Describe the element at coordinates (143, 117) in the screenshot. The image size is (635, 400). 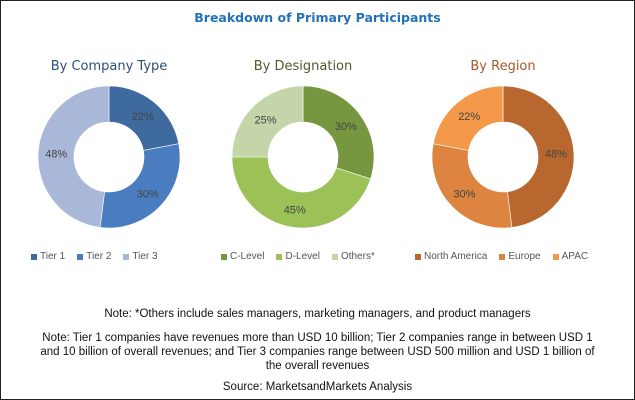
I see `data-label-tier-1: 22%` at that location.